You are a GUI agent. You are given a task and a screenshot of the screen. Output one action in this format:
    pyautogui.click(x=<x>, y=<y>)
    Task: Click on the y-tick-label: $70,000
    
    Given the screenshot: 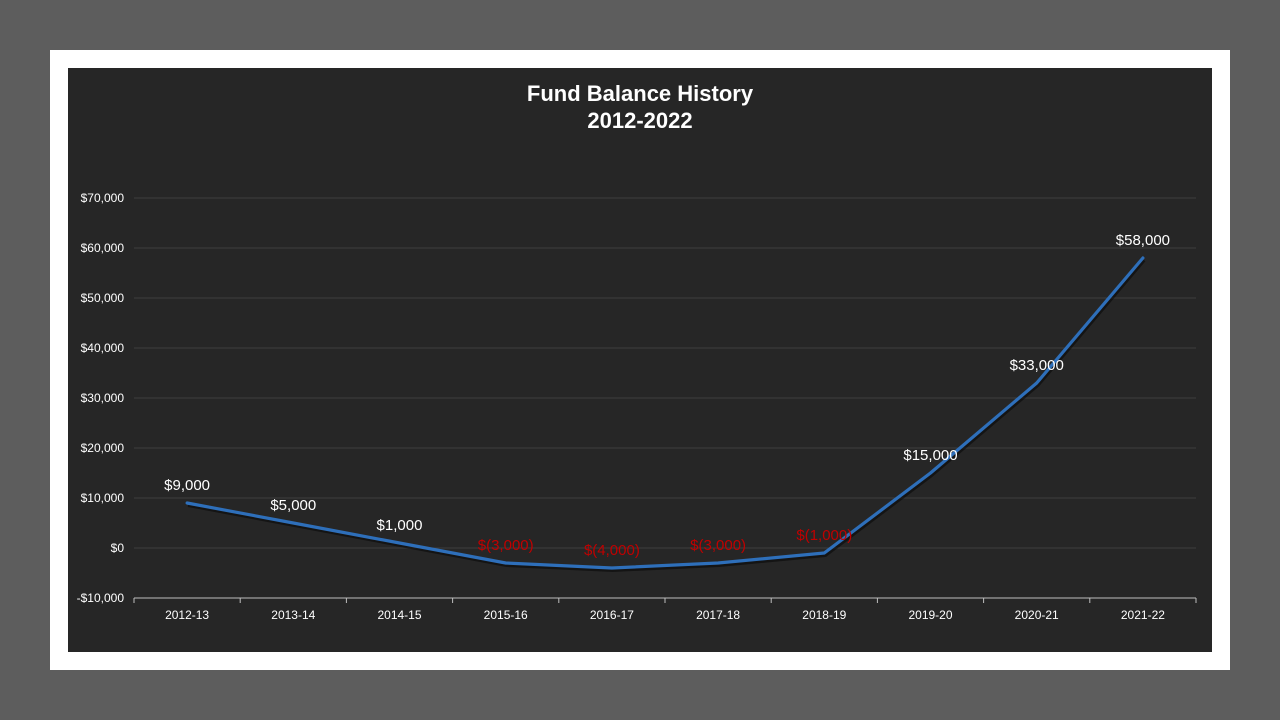 What is the action you would take?
    pyautogui.click(x=103, y=198)
    